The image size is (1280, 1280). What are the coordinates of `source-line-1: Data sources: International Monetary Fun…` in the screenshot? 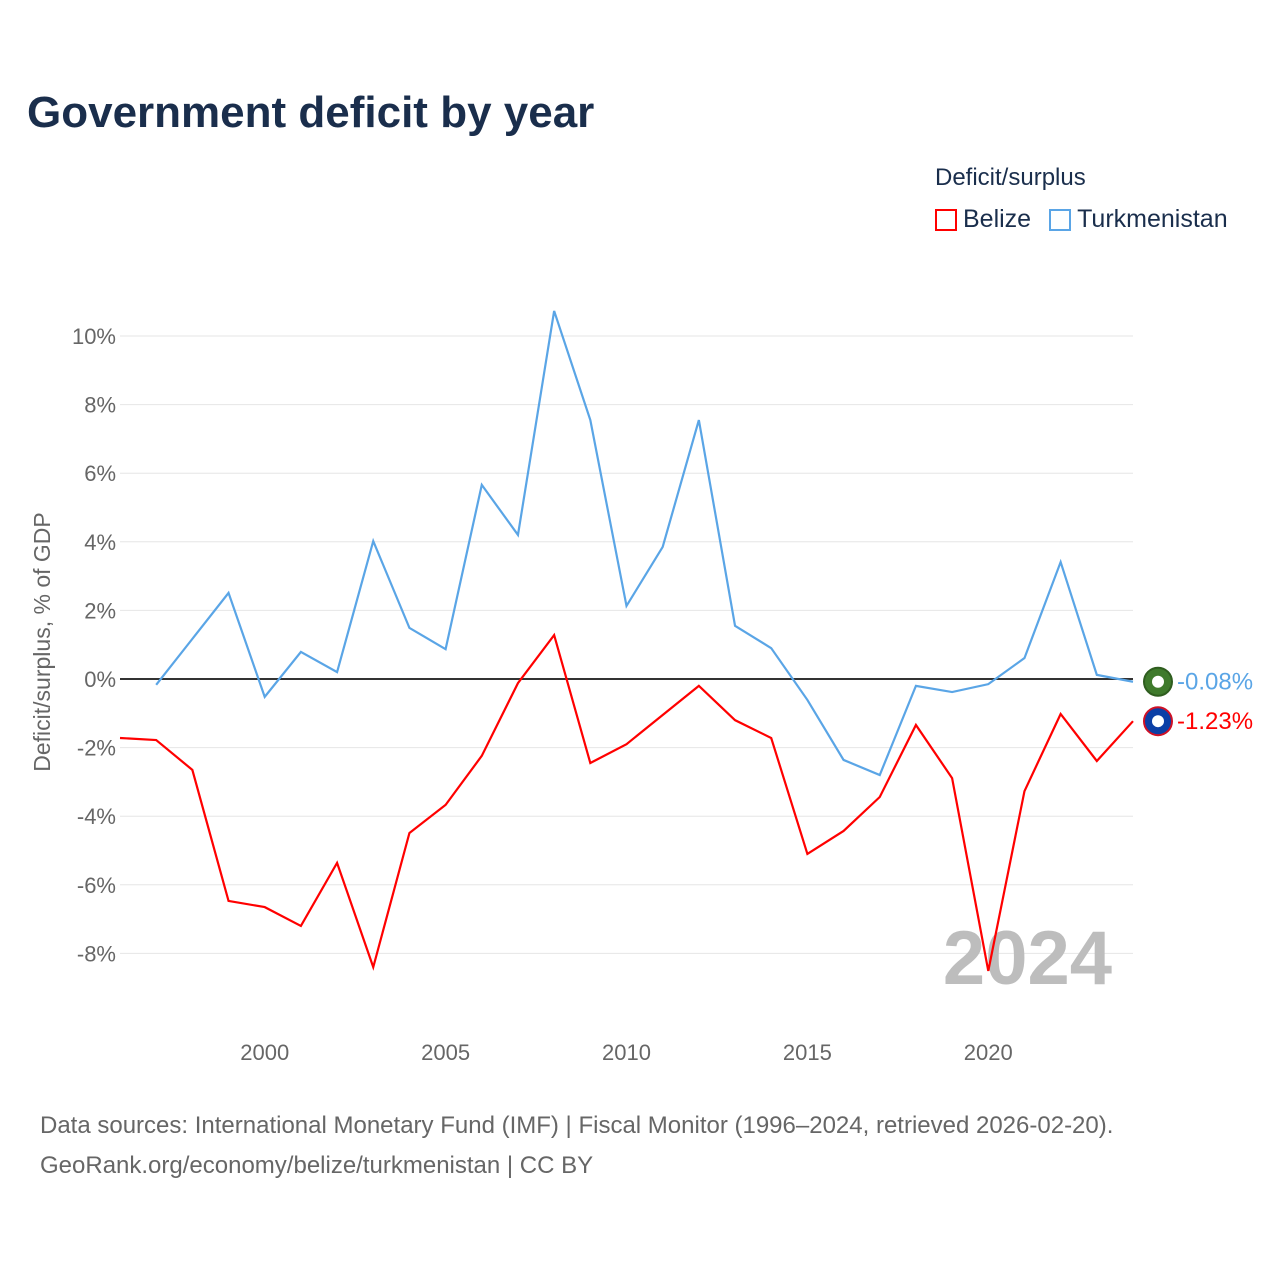 It's located at (577, 1125).